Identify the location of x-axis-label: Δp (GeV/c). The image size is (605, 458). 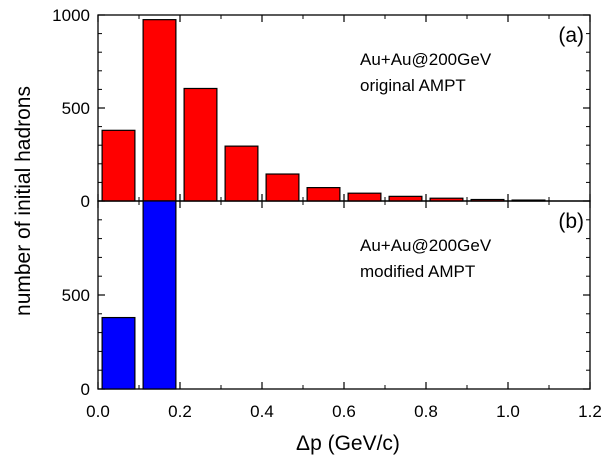
(348, 443).